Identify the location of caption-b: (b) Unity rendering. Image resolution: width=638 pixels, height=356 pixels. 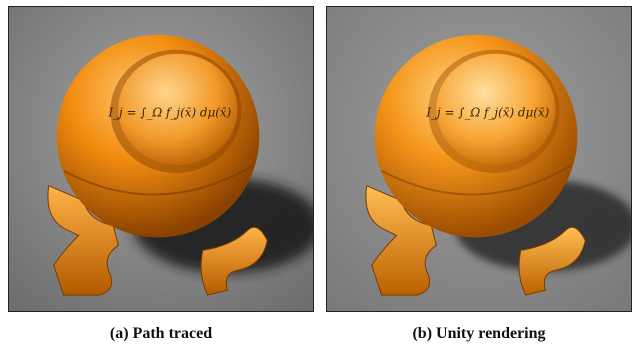
(479, 334).